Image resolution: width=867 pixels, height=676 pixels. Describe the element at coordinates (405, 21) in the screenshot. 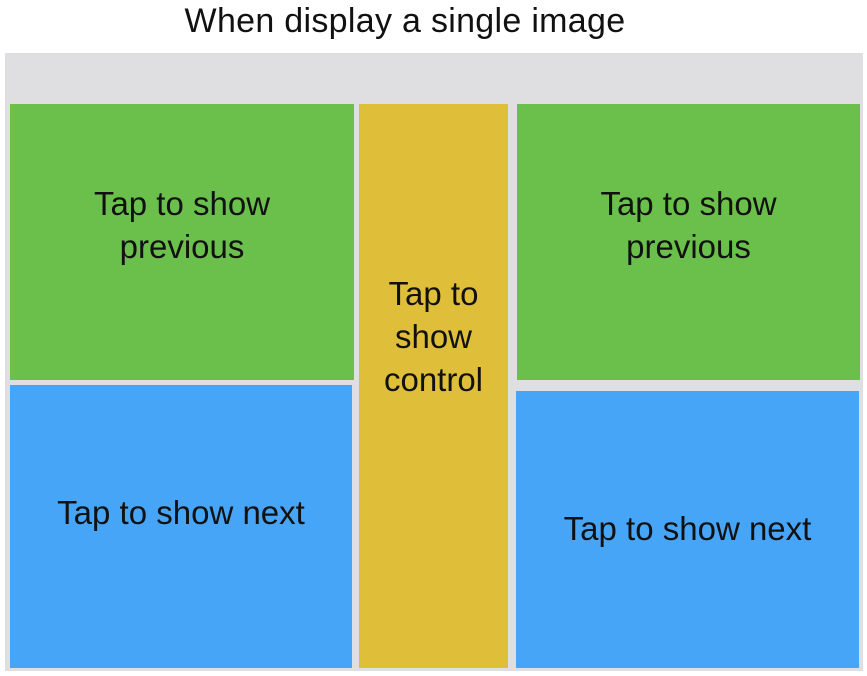

I see `page-title: When display a single image` at that location.